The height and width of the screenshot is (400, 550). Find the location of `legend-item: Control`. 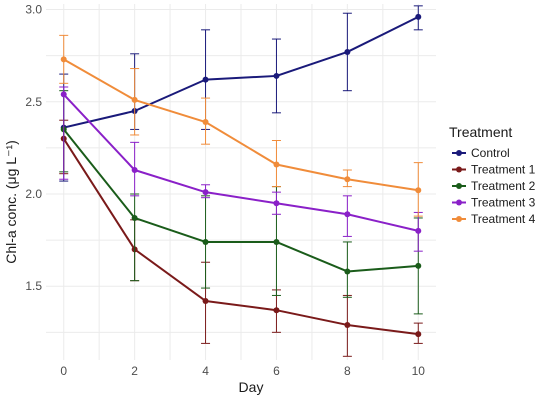

legend-item: Control is located at coordinates (481, 153).